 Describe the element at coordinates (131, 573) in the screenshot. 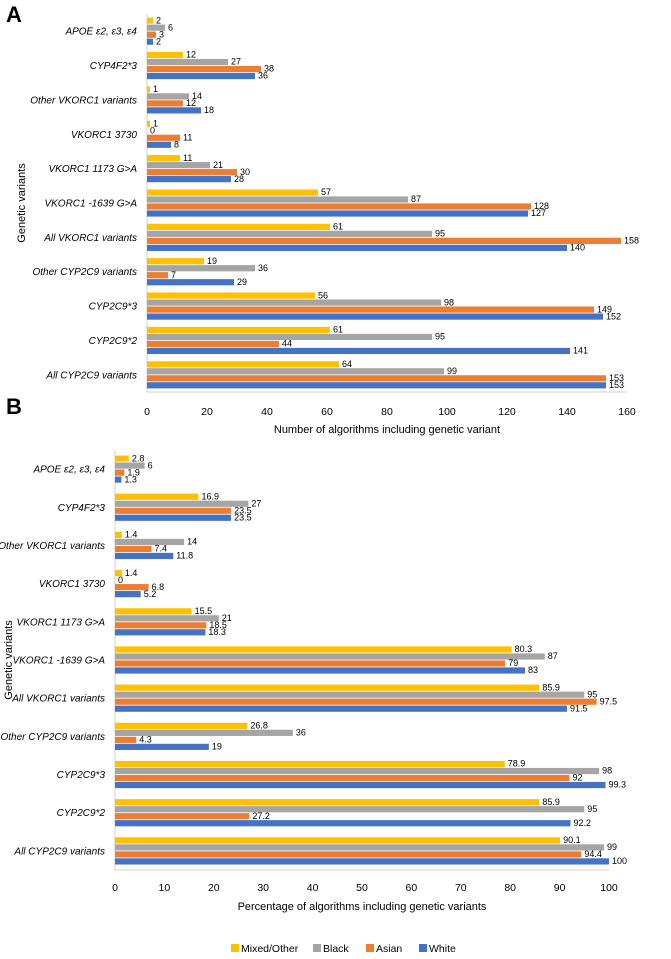

I see `bar-value-label: 1.4` at that location.